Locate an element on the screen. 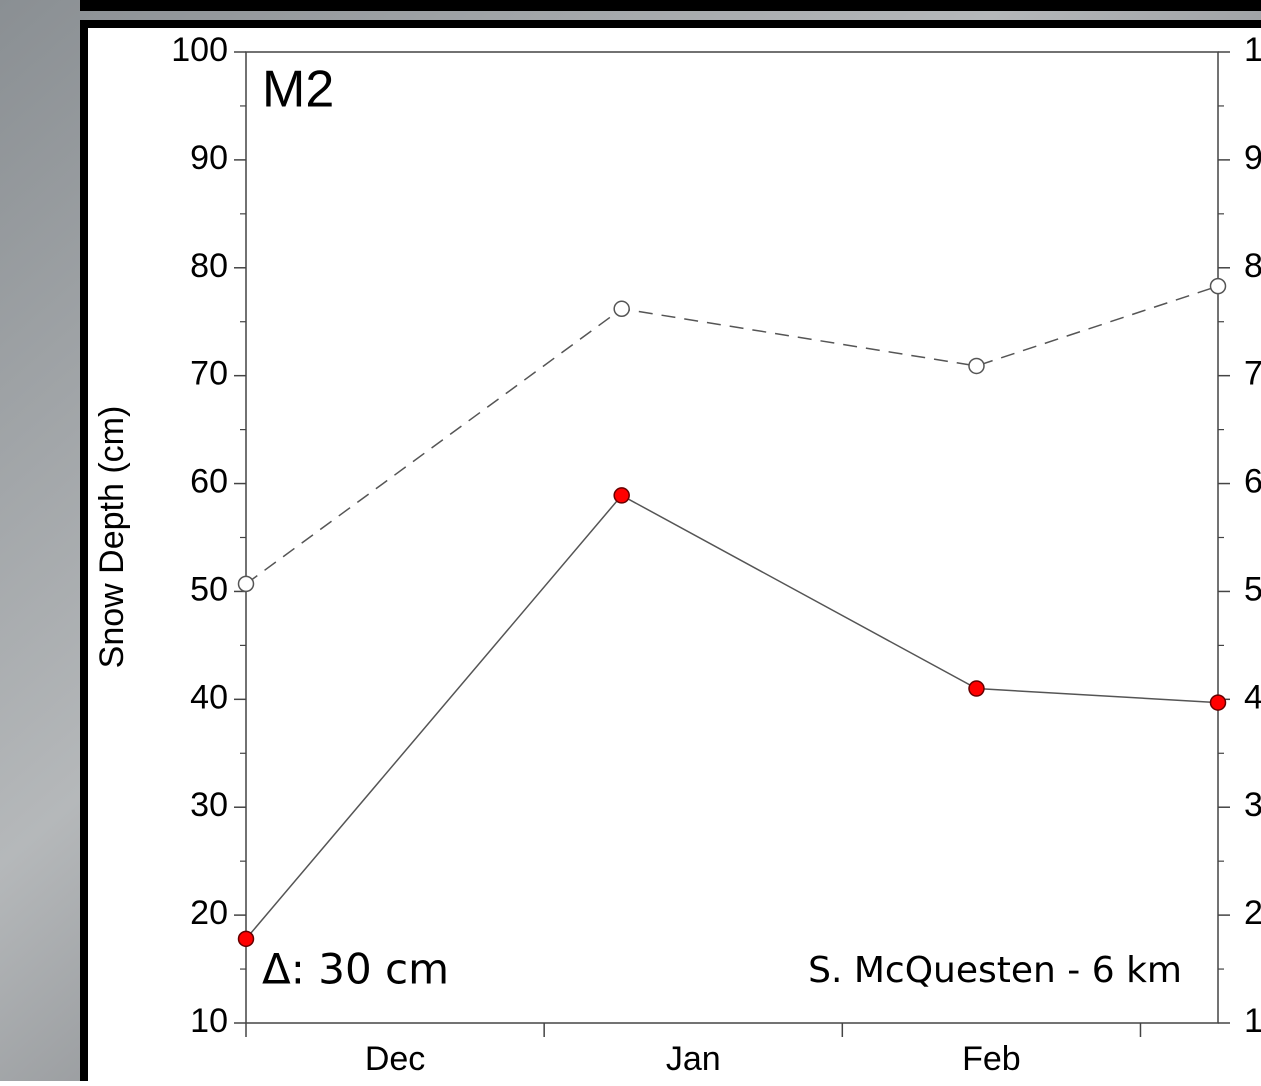  y-tick-label: 10 is located at coordinates (209, 1021).